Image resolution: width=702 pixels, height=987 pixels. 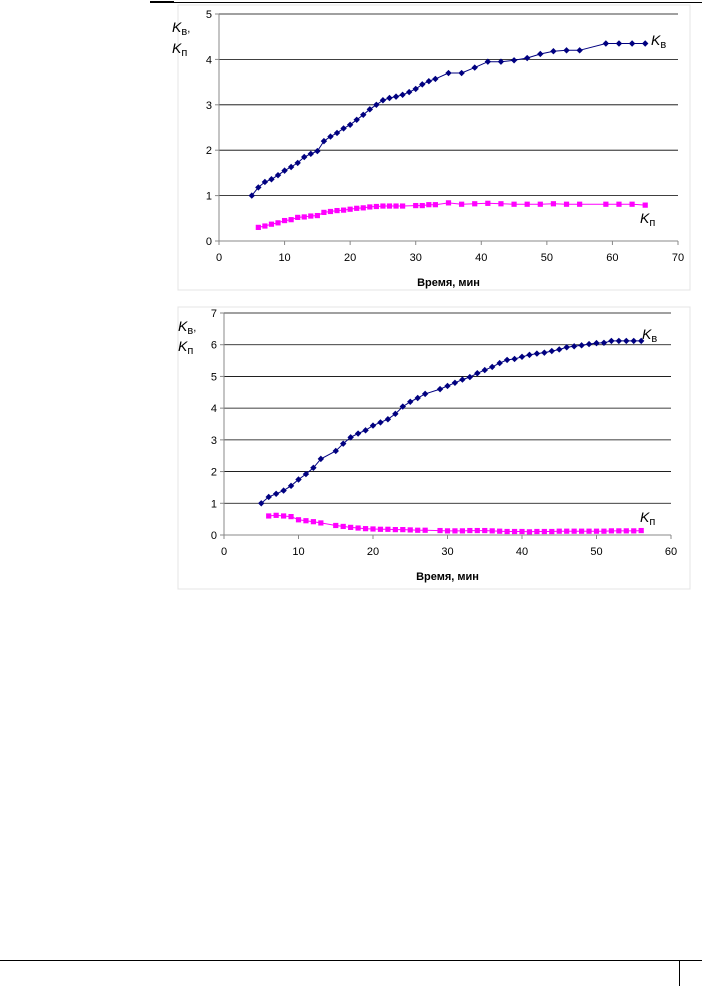 I want to click on series-label: Kп, so click(x=647, y=518).